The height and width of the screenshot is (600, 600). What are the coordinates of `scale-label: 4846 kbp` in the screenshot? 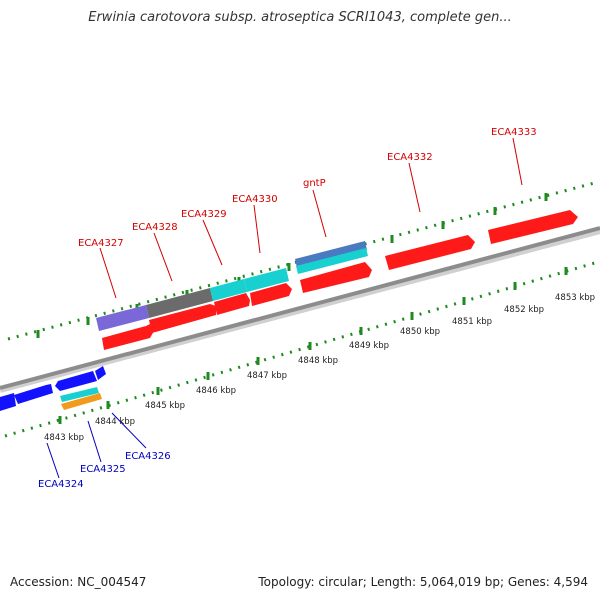 It's located at (216, 391).